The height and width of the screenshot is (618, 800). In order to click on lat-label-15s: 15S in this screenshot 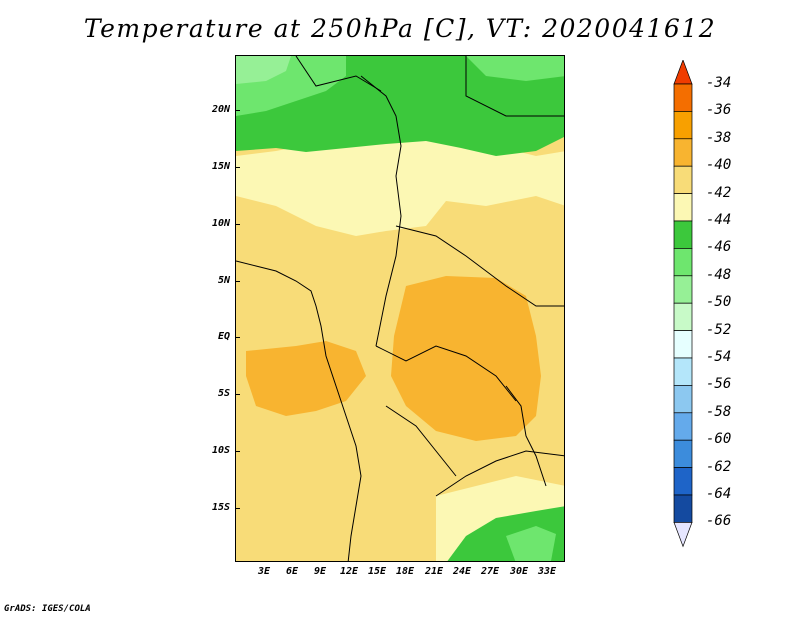, I will do `click(220, 507)`.